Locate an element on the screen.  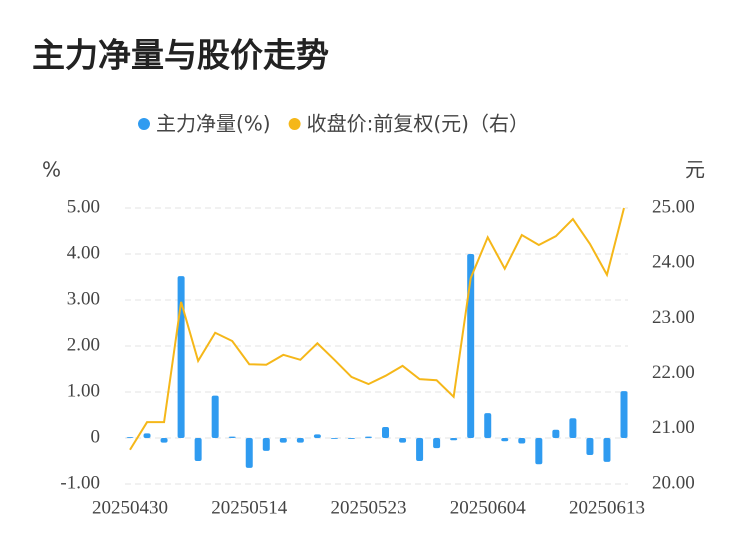
chart-title: 主力净量与股价走势 is located at coordinates (180, 55).